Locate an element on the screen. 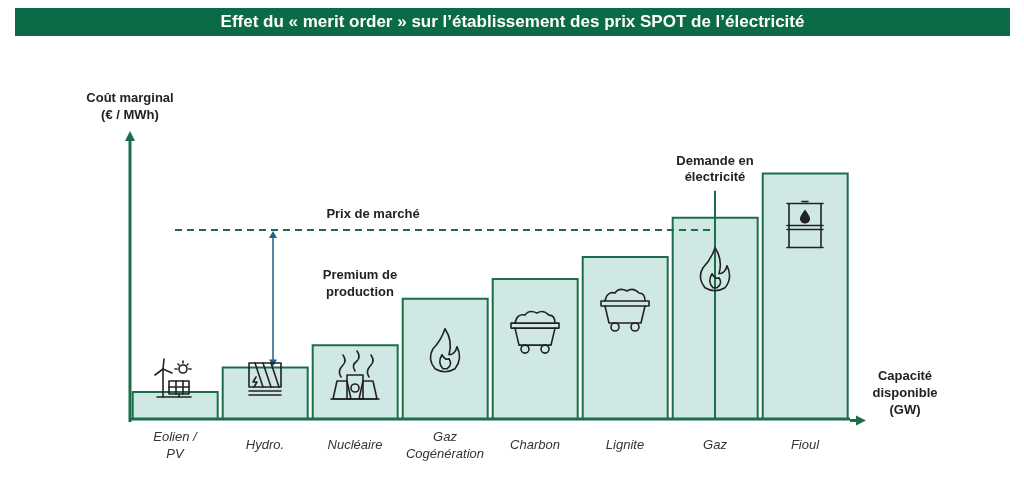 This screenshot has height=496, width=1024. x-axis-title: Capacité disponible (GW) is located at coordinates (905, 392).